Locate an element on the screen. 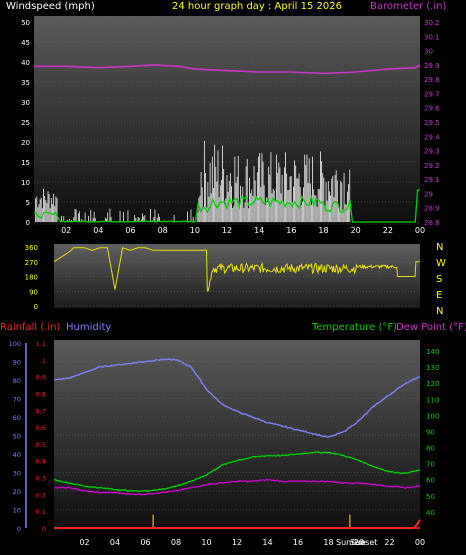 Image resolution: width=466 pixels, height=555 pixels. humidity-tick-label: 10 is located at coordinates (17, 511).